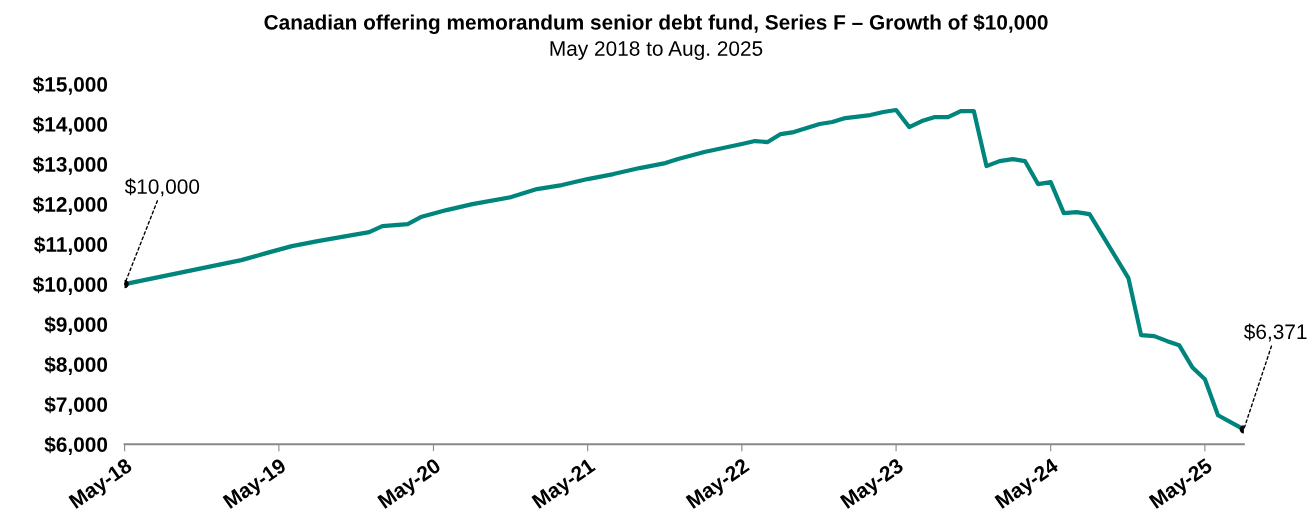 The width and height of the screenshot is (1312, 522). What do you see at coordinates (70, 285) in the screenshot?
I see `y-tick-label: $10,000` at bounding box center [70, 285].